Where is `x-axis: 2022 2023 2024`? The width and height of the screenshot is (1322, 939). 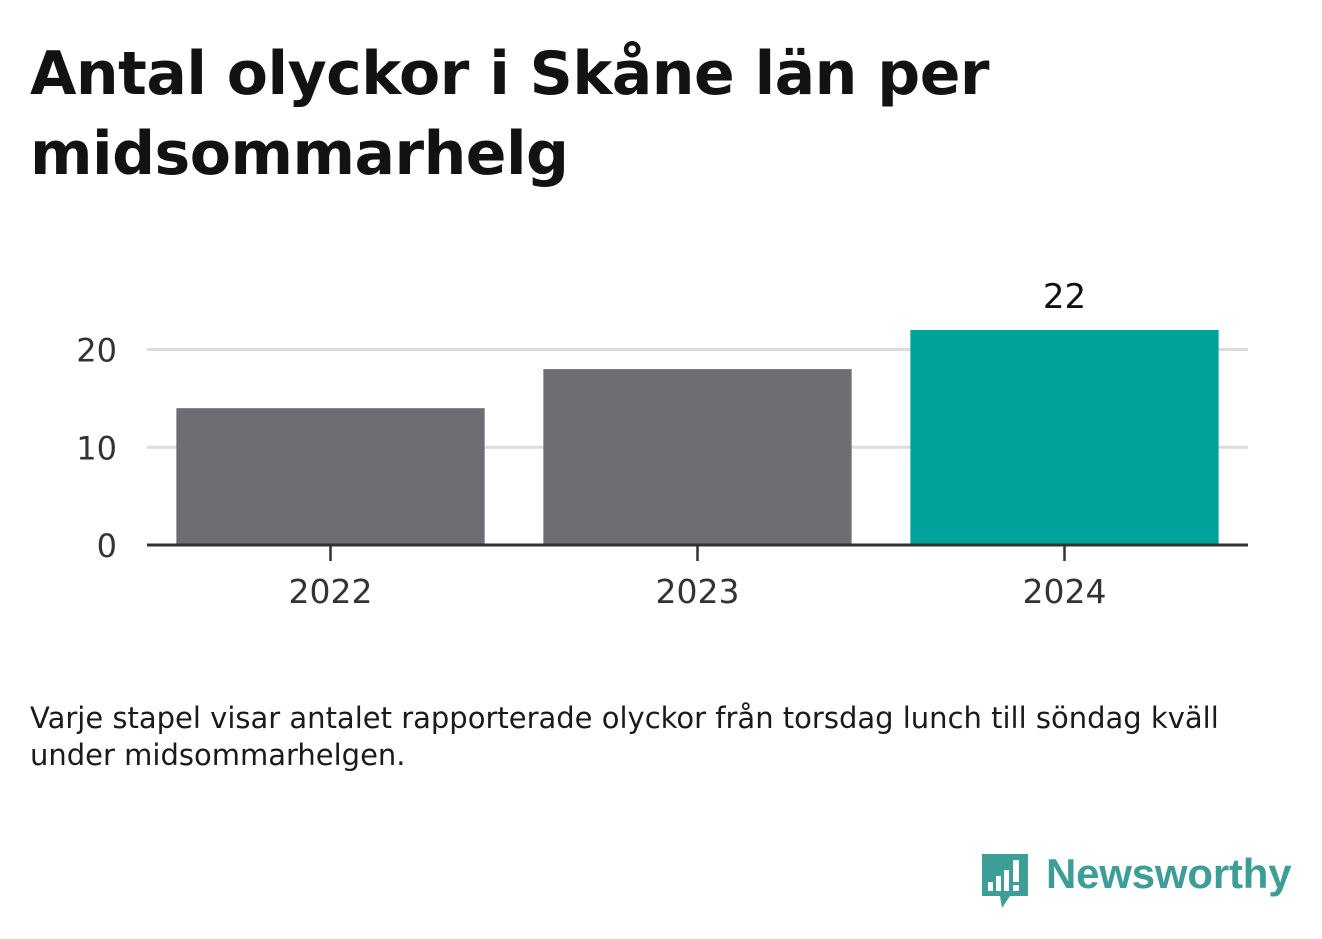
x-axis: 2022 2023 2024 is located at coordinates (697, 577).